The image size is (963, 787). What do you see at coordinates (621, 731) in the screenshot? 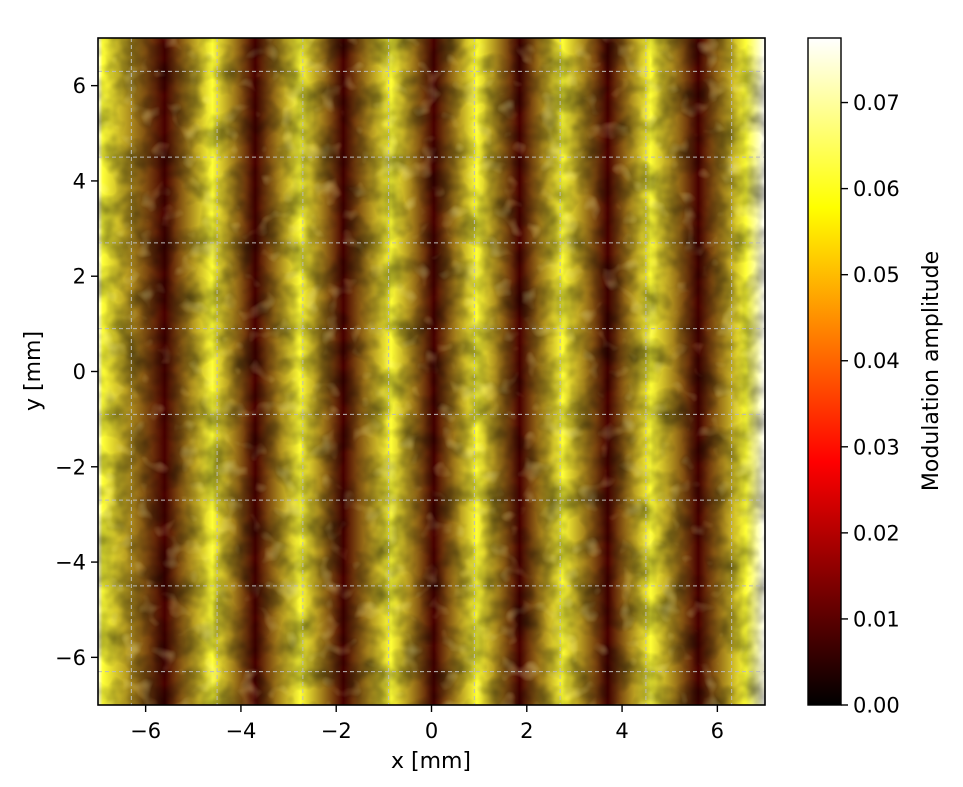
I see `x-tick-label: 4` at bounding box center [621, 731].